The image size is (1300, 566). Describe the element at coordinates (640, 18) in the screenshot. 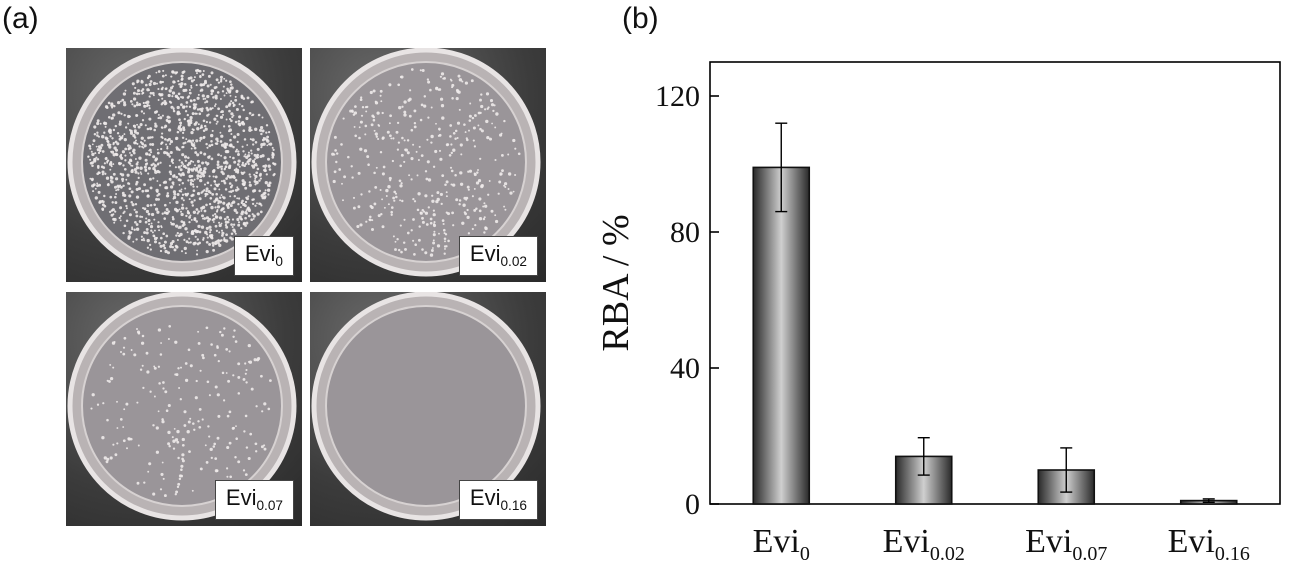

I see `panel-b-label: (b)` at that location.